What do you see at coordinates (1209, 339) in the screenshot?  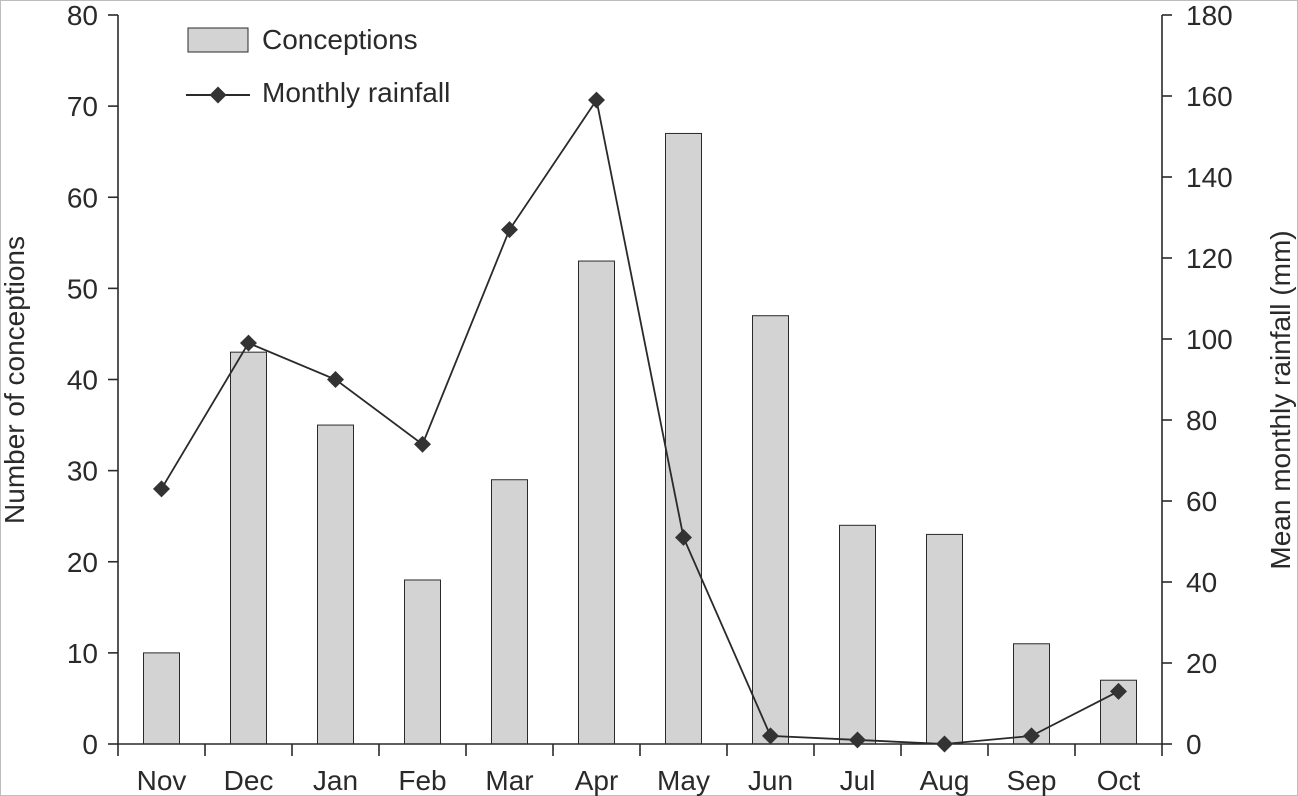 I see `y2-tick-label: 100` at bounding box center [1209, 339].